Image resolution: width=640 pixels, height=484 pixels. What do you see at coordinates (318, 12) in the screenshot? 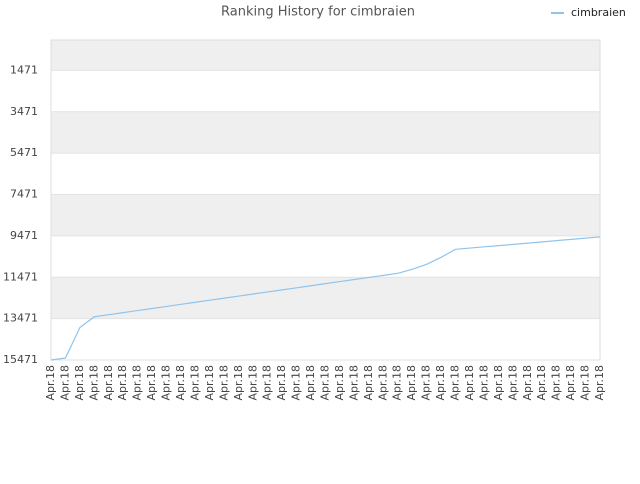
I see `chart-title: Ranking History for cimbraien` at bounding box center [318, 12].